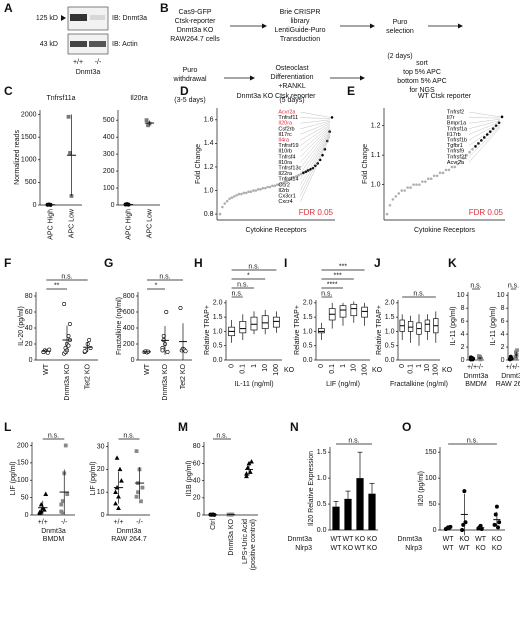 The image size is (520, 618). What do you see at coordinates (480, 367) in the screenshot?
I see `x-tick-label: -/-` at bounding box center [480, 367].